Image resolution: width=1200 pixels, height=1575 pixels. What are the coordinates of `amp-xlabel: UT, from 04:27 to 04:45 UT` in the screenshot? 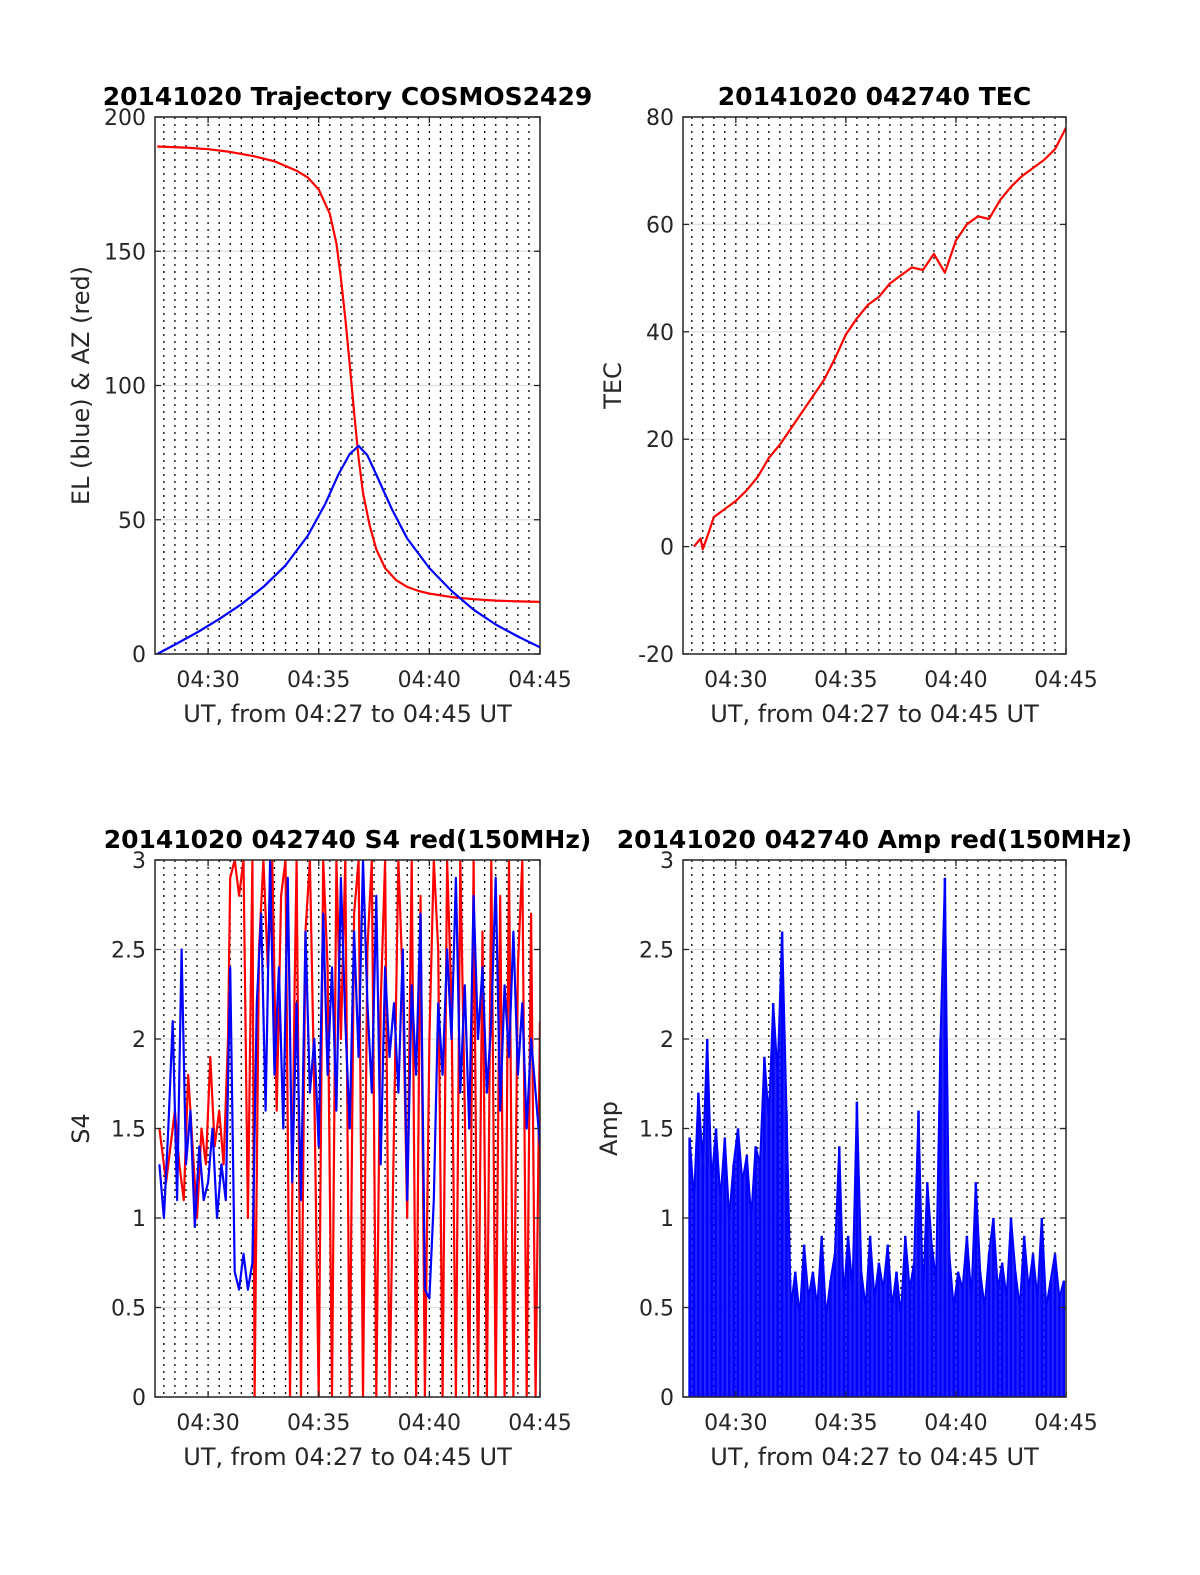 It's located at (874, 1457).